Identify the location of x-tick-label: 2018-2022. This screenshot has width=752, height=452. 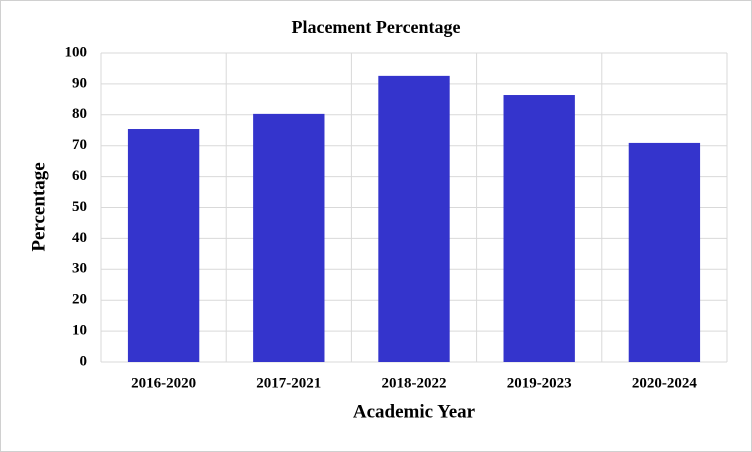
(414, 383).